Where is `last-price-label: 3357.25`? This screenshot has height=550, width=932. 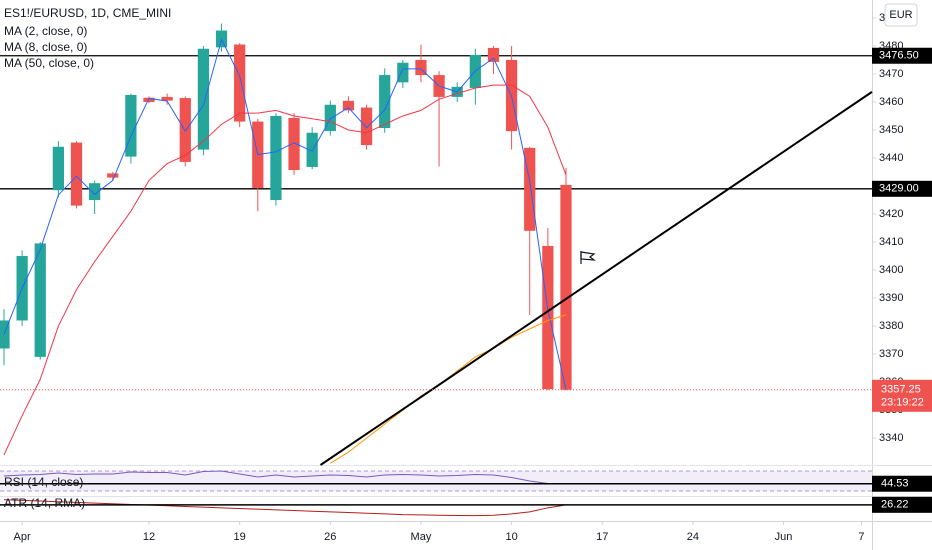 last-price-label: 3357.25 is located at coordinates (901, 390).